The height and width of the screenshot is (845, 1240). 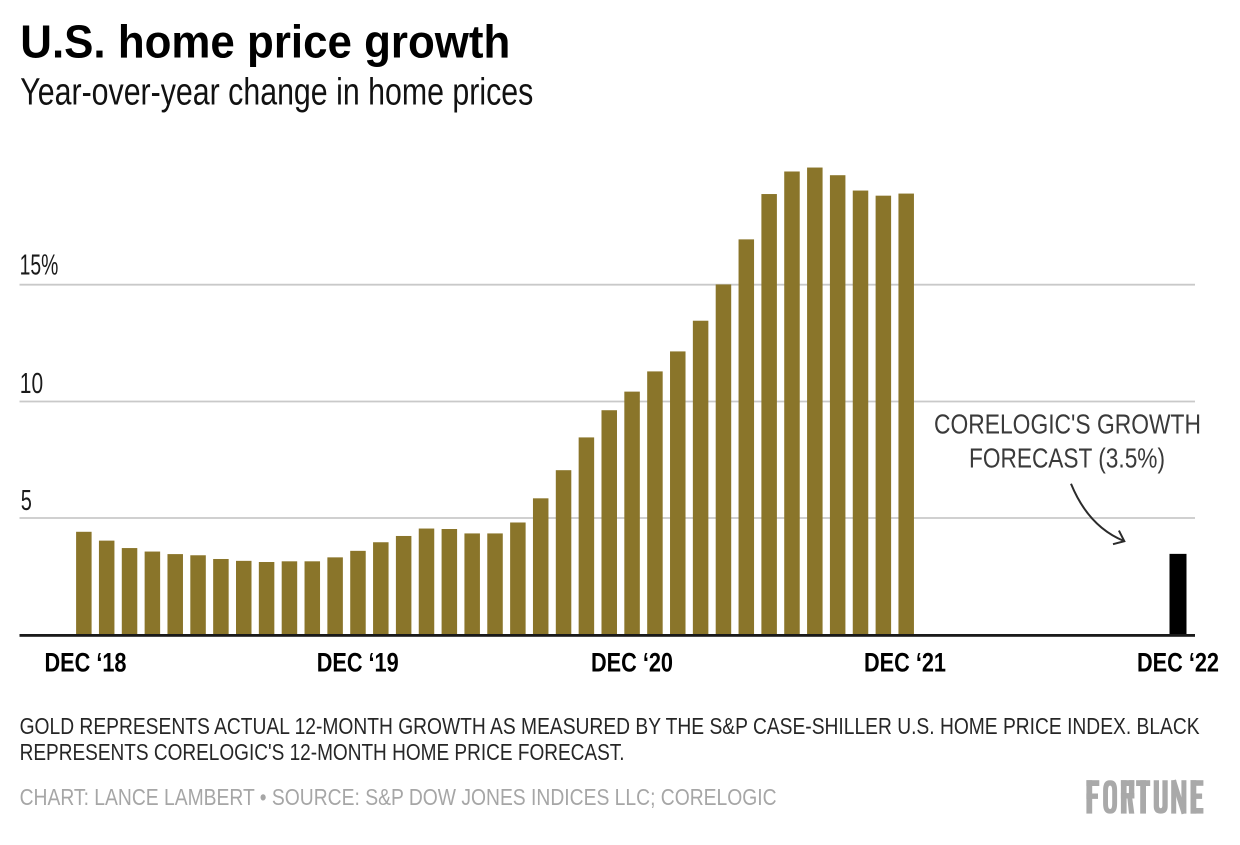 What do you see at coordinates (276, 92) in the screenshot?
I see `svg-text:Year-over-year change in home: Year-over-year change in home prices` at bounding box center [276, 92].